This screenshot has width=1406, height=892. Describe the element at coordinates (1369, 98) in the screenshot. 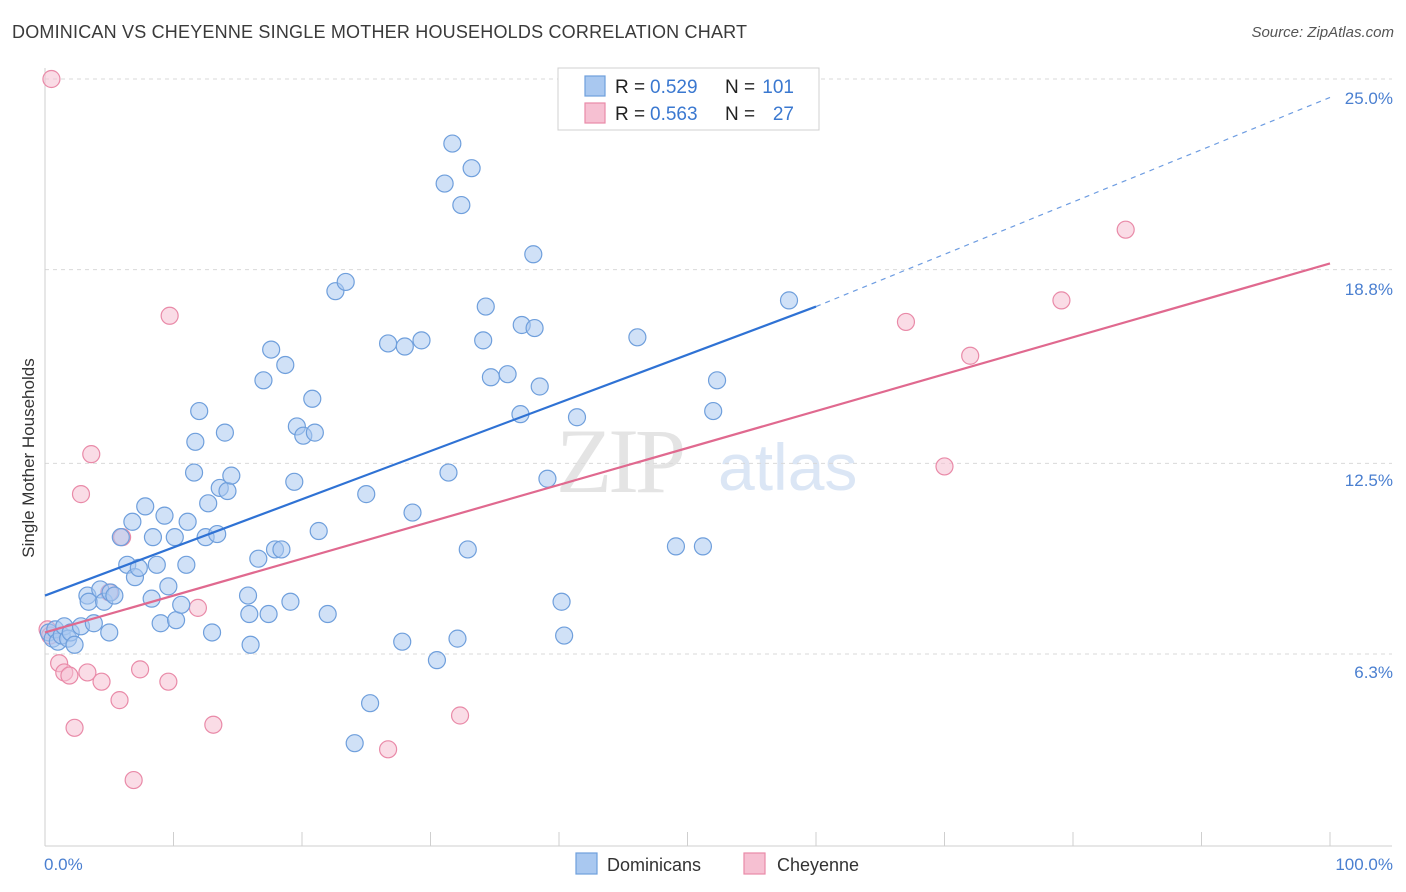

I see `y-tick-label-25: 25.0%` at that location.